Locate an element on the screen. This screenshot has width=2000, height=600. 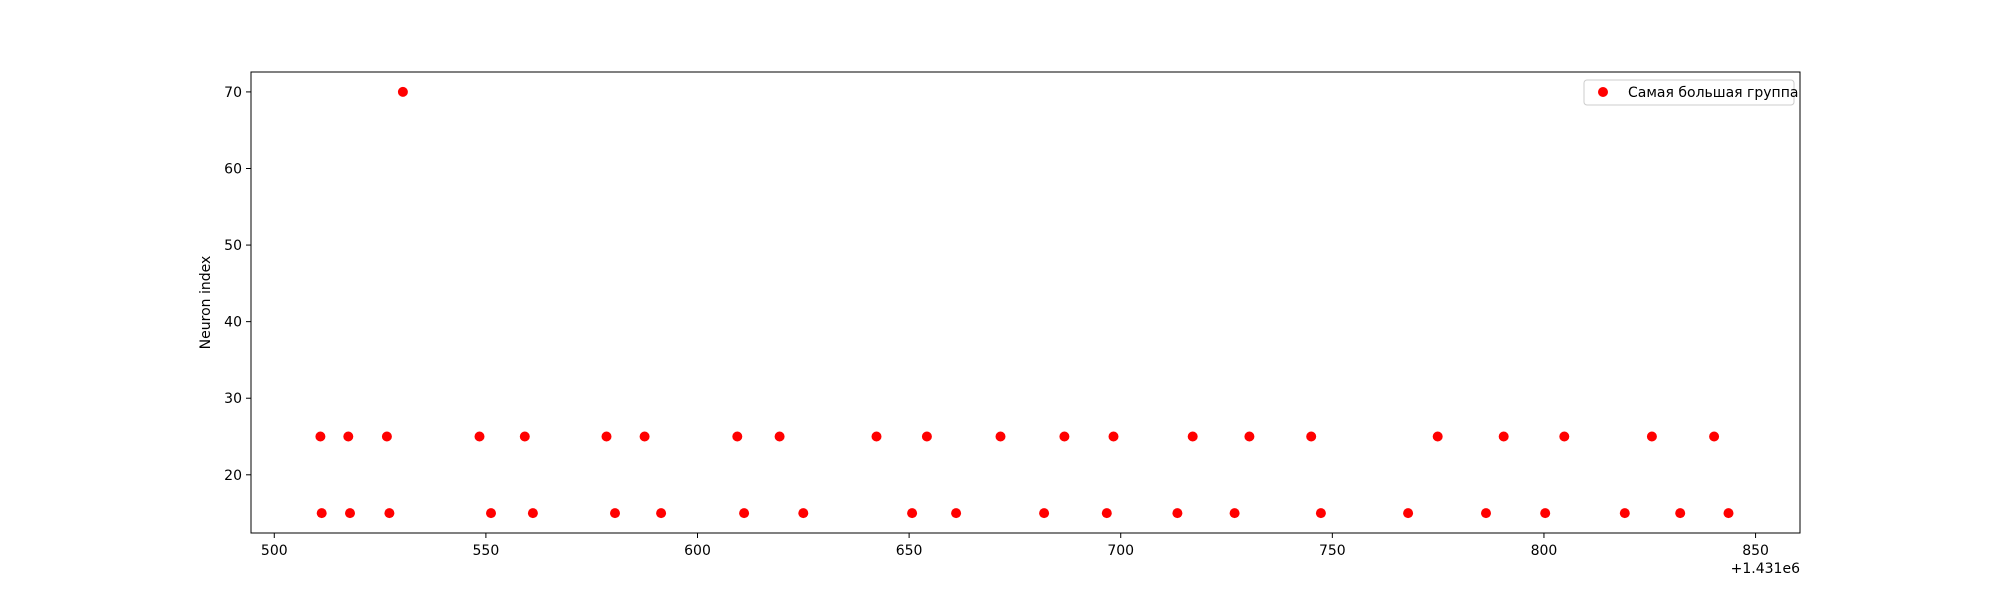
legend-label: Самая большая группа is located at coordinates (1713, 93).